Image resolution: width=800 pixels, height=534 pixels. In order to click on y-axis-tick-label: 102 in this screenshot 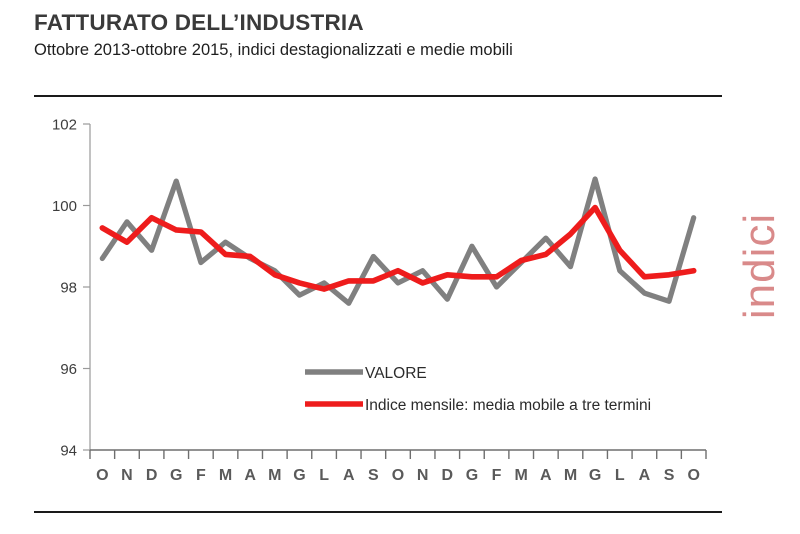, I will do `click(64, 125)`.